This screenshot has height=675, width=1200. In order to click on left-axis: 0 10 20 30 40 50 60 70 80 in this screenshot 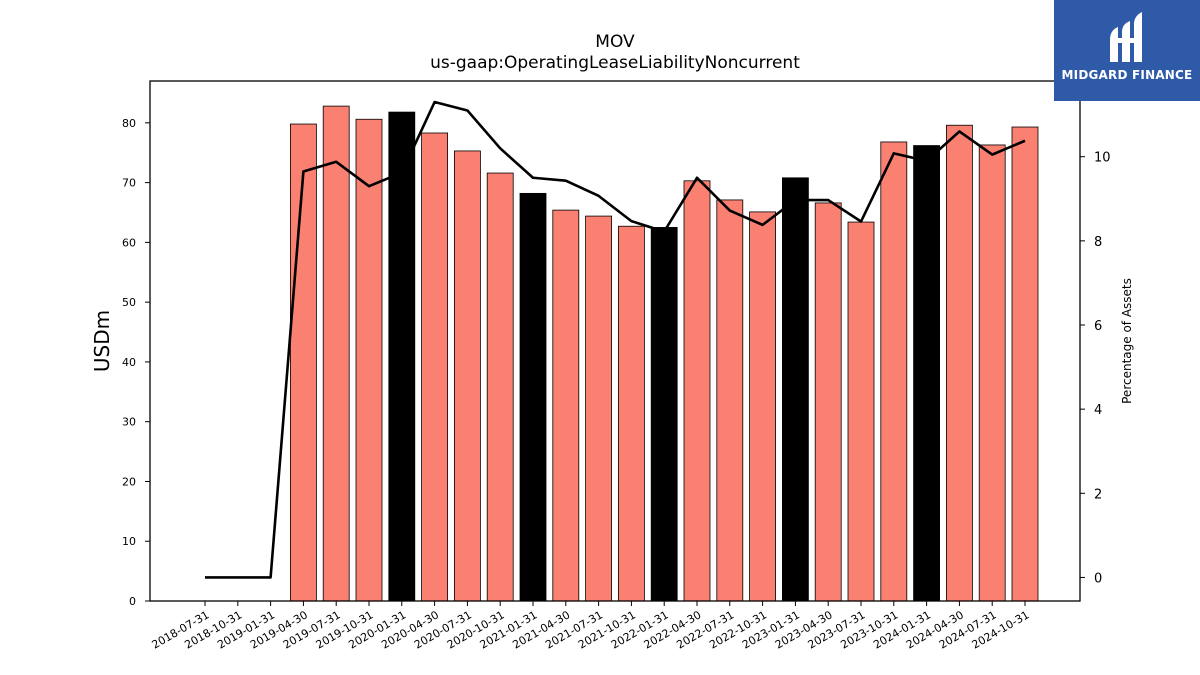, I will do `click(136, 362)`.